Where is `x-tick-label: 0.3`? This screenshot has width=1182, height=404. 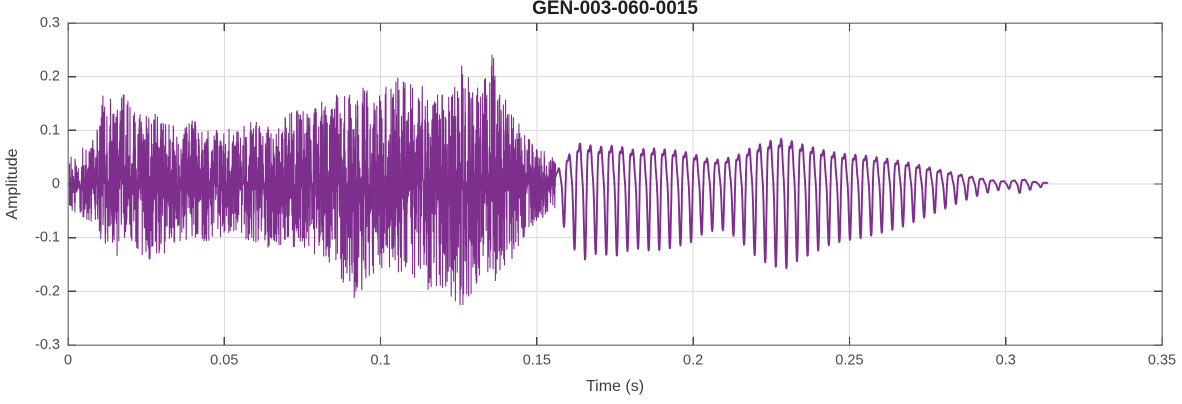 x-tick-label: 0.3 is located at coordinates (1006, 361).